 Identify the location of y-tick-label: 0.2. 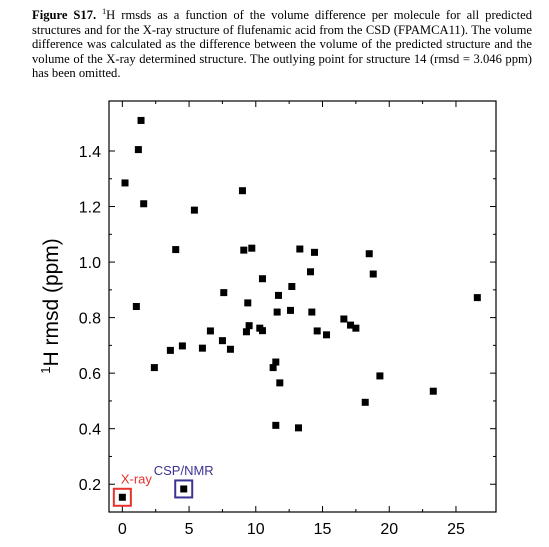
(90, 485).